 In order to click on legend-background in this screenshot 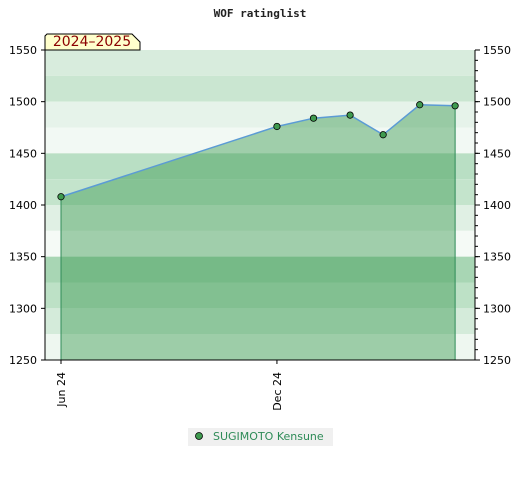, I will do `click(260, 437)`.